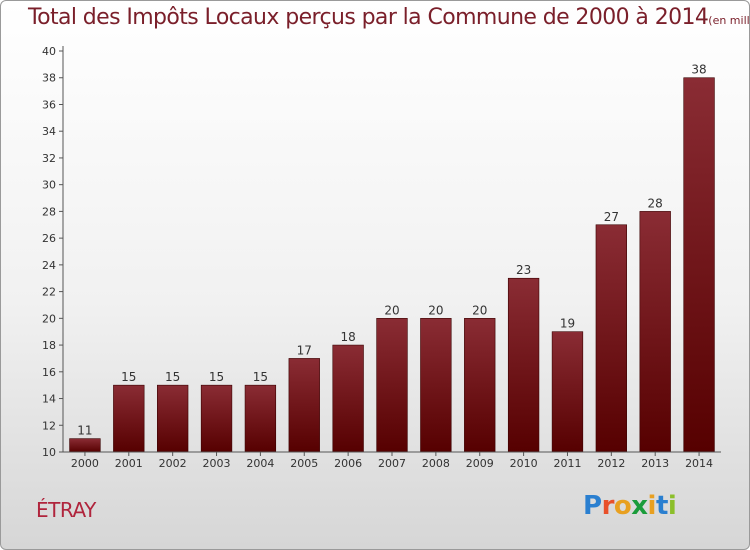 Image resolution: width=750 pixels, height=550 pixels. What do you see at coordinates (49, 238) in the screenshot?
I see `y-tick-label: 26` at bounding box center [49, 238].